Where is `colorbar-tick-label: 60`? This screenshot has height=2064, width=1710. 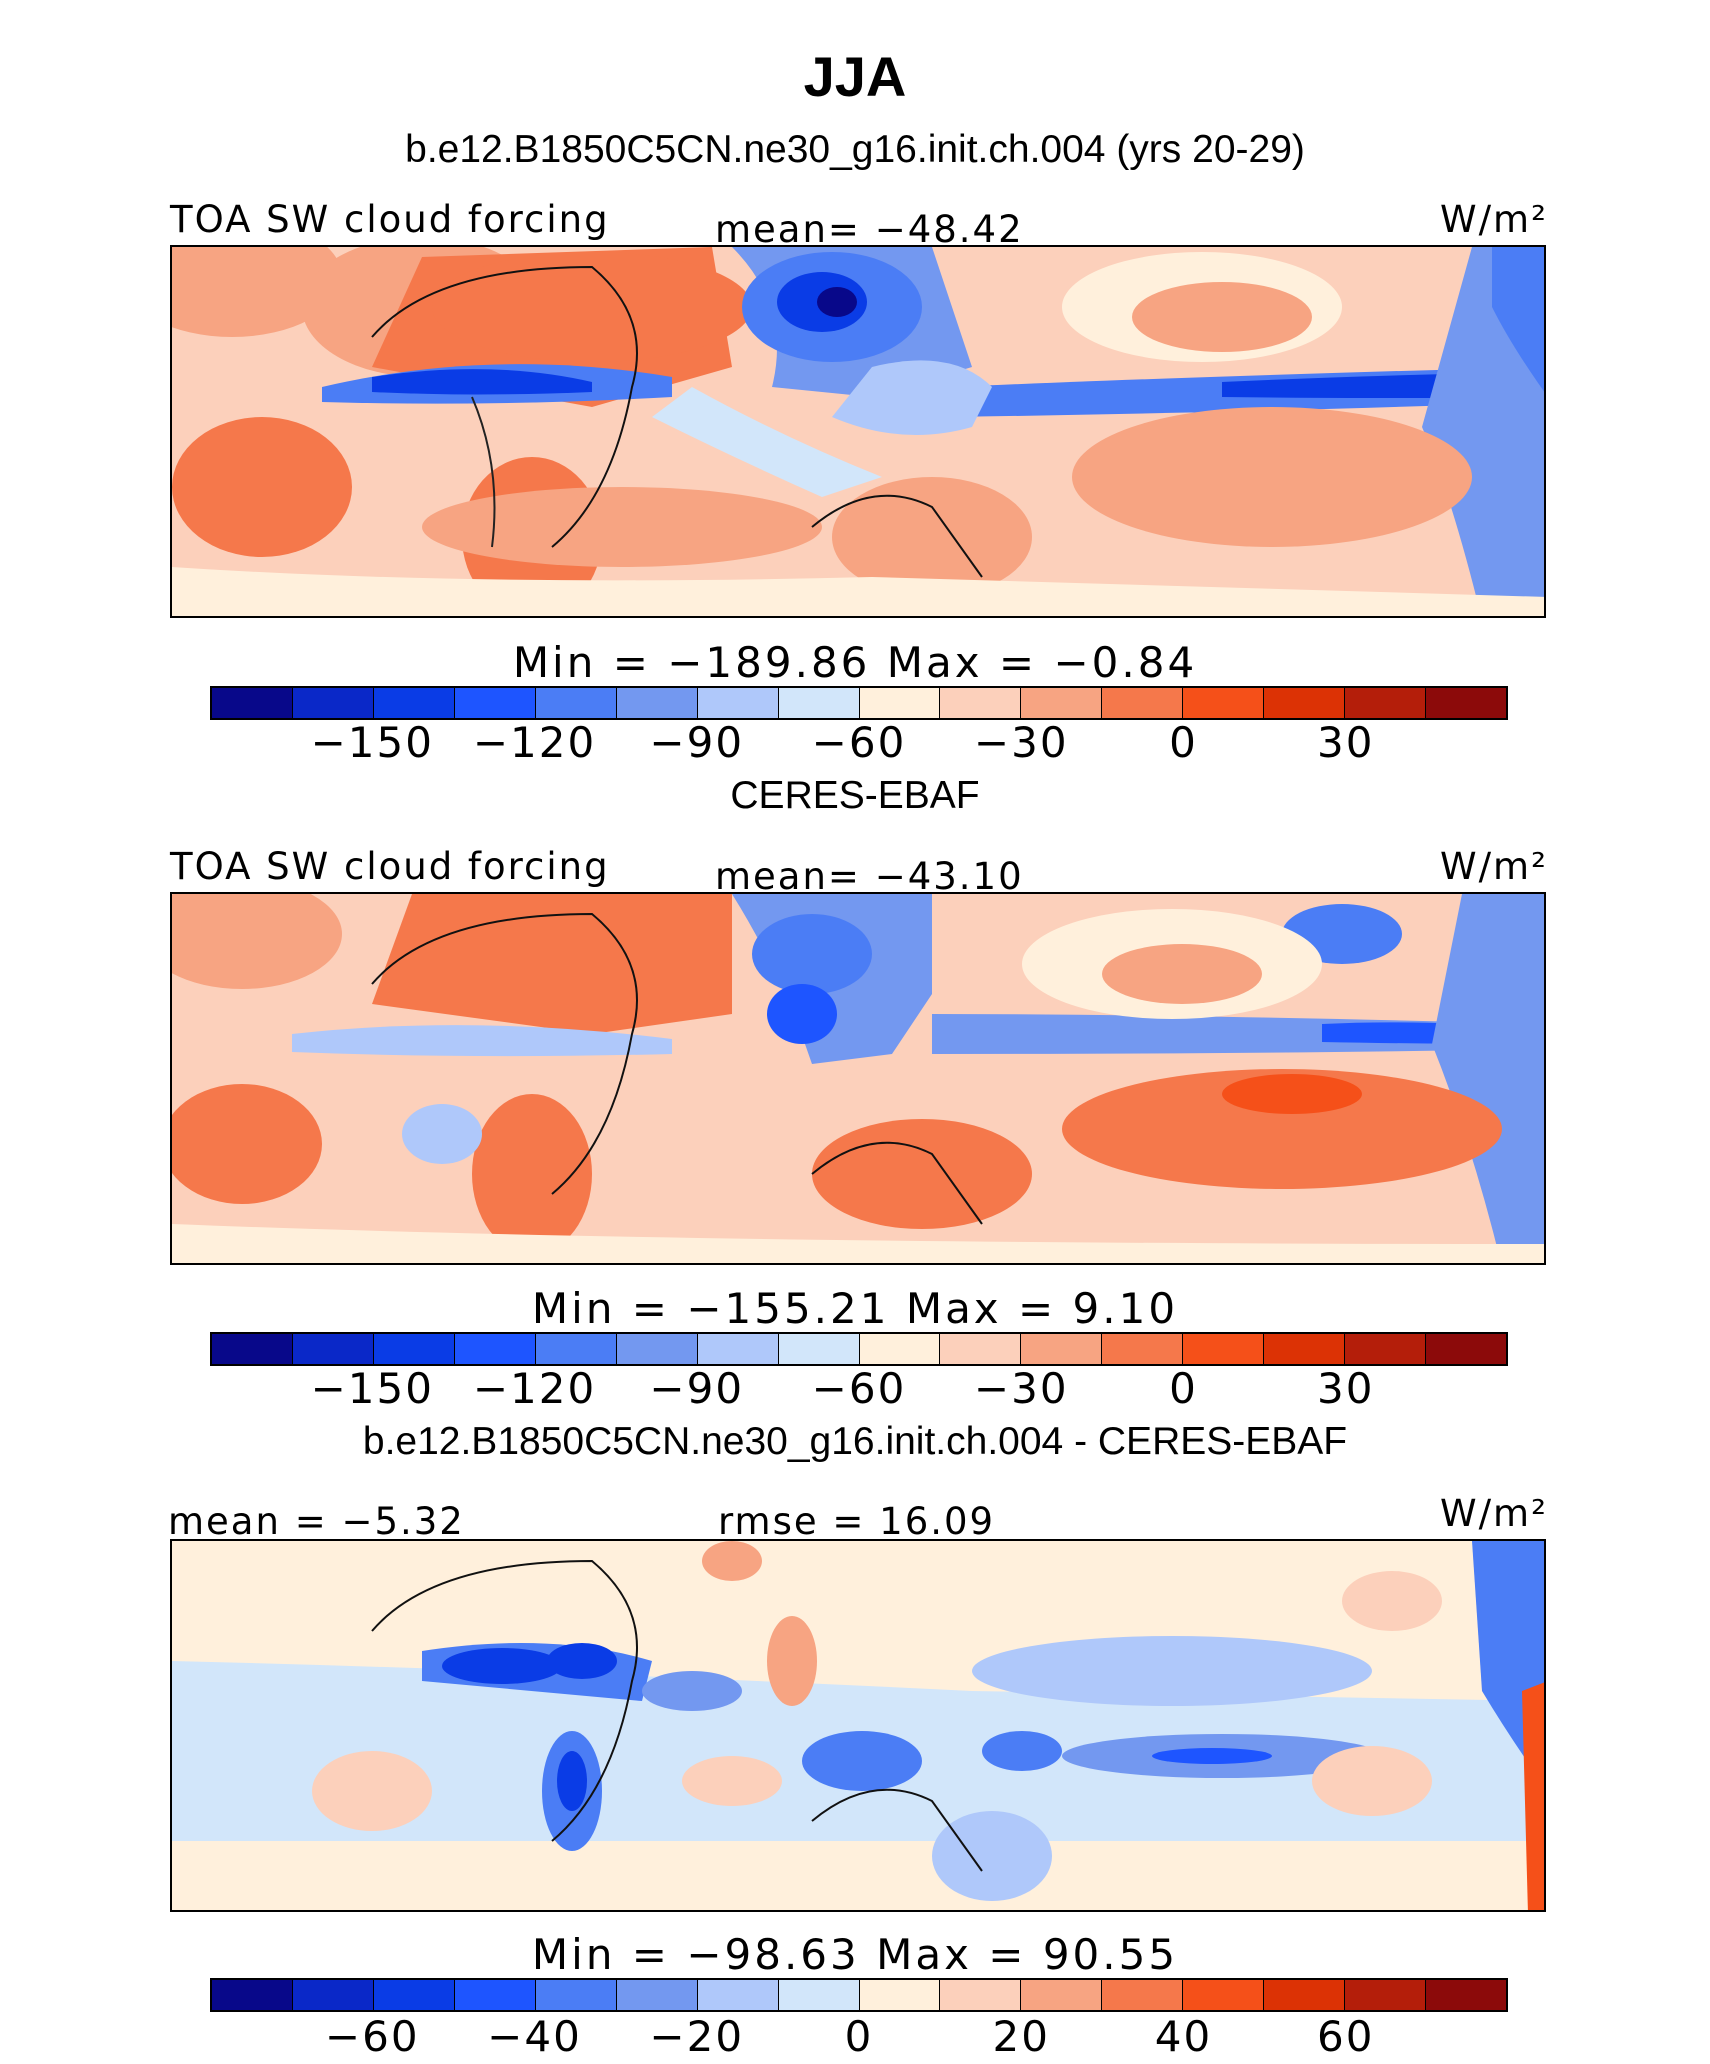 colorbar-tick-label: 60 is located at coordinates (1346, 2036).